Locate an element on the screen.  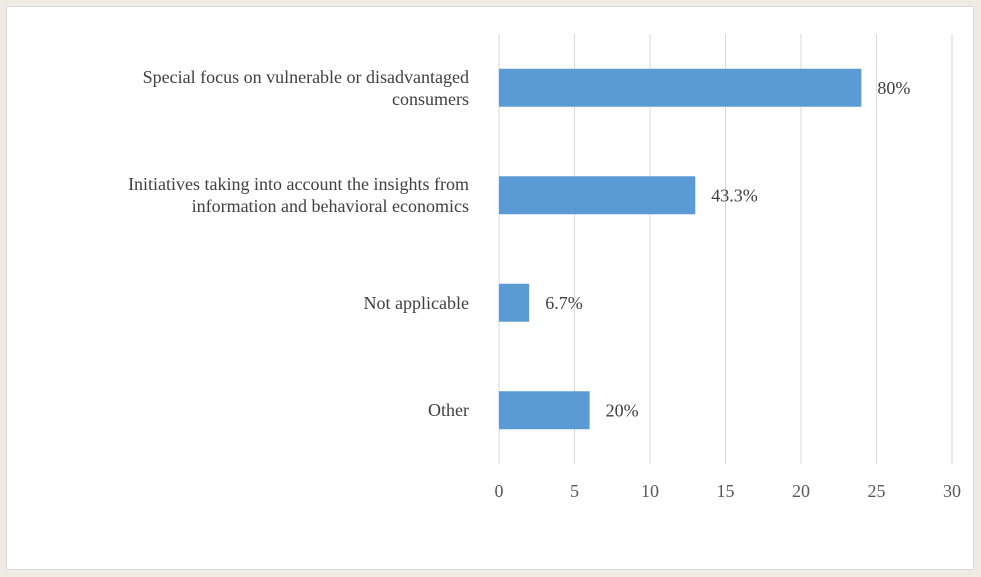
category-label: Not applicable is located at coordinates (416, 303).